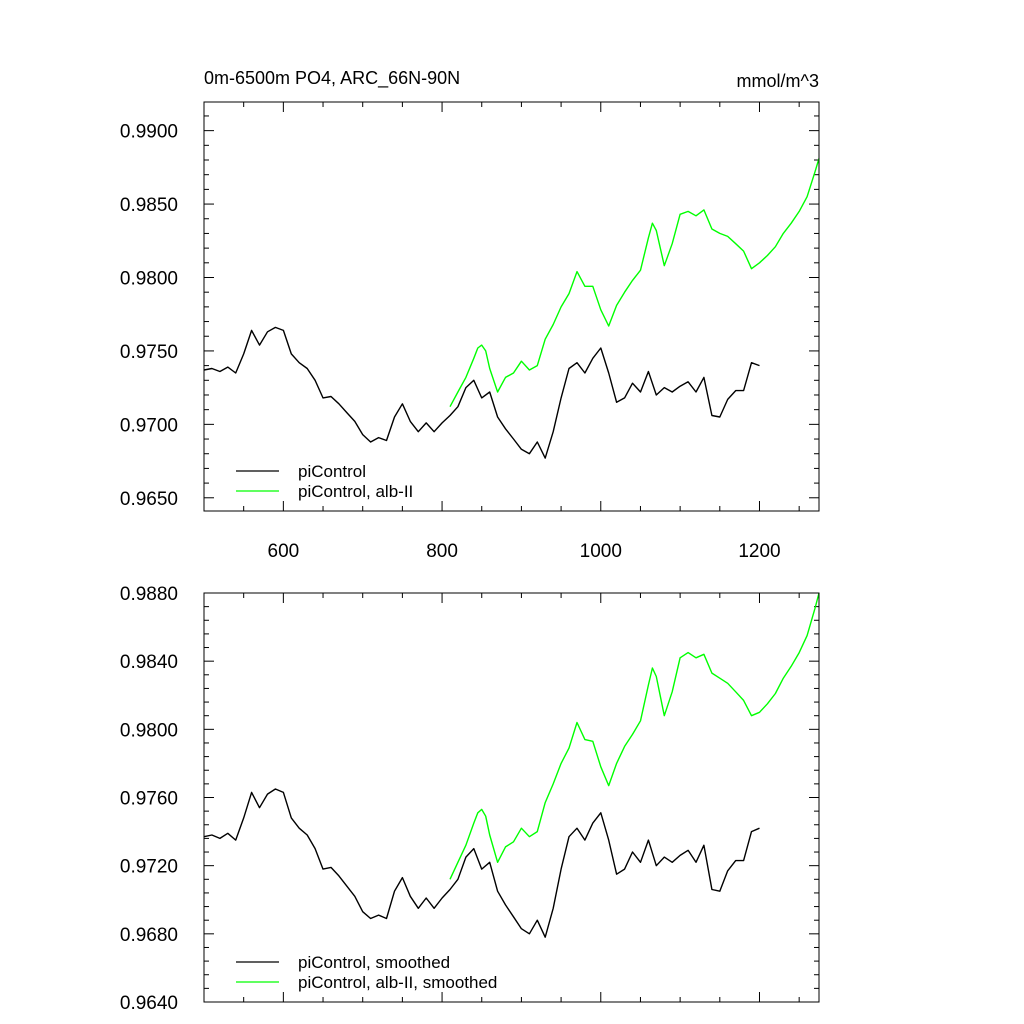 The width and height of the screenshot is (1024, 1024). What do you see at coordinates (778, 81) in the screenshot?
I see `units-label: mmol/m^3` at bounding box center [778, 81].